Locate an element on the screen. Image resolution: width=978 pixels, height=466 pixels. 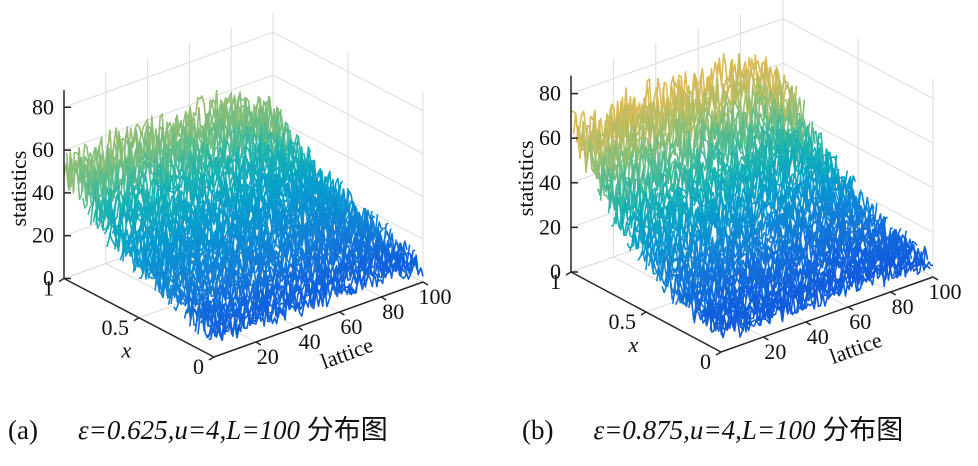
panel-label-a: (a) is located at coordinates (23, 430).